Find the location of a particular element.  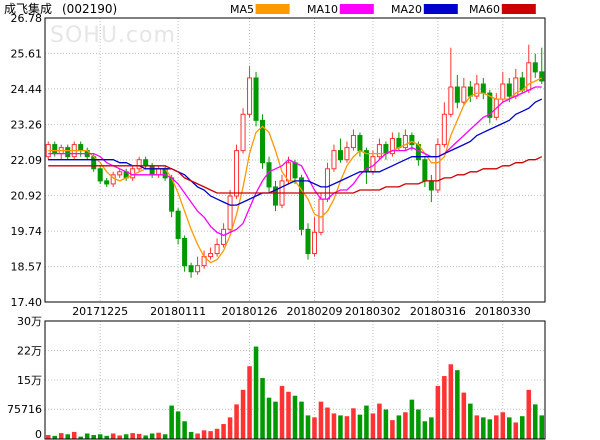

price-y-tick-label: 22.09 is located at coordinates (27, 160).